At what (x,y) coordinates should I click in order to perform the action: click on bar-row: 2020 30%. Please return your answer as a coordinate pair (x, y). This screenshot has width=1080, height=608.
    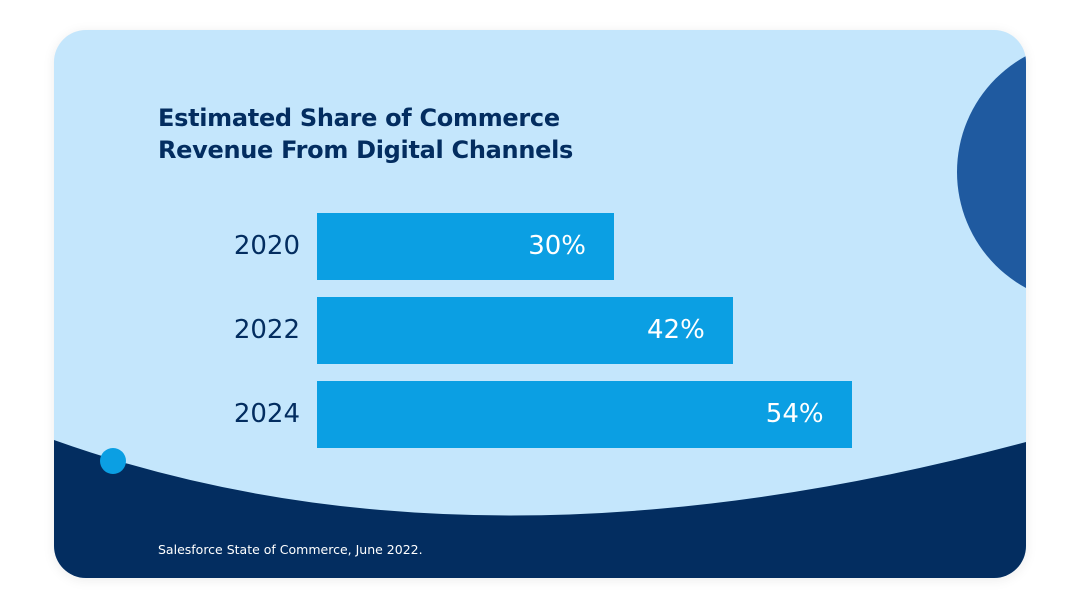
    Looking at the image, I should click on (540, 246).